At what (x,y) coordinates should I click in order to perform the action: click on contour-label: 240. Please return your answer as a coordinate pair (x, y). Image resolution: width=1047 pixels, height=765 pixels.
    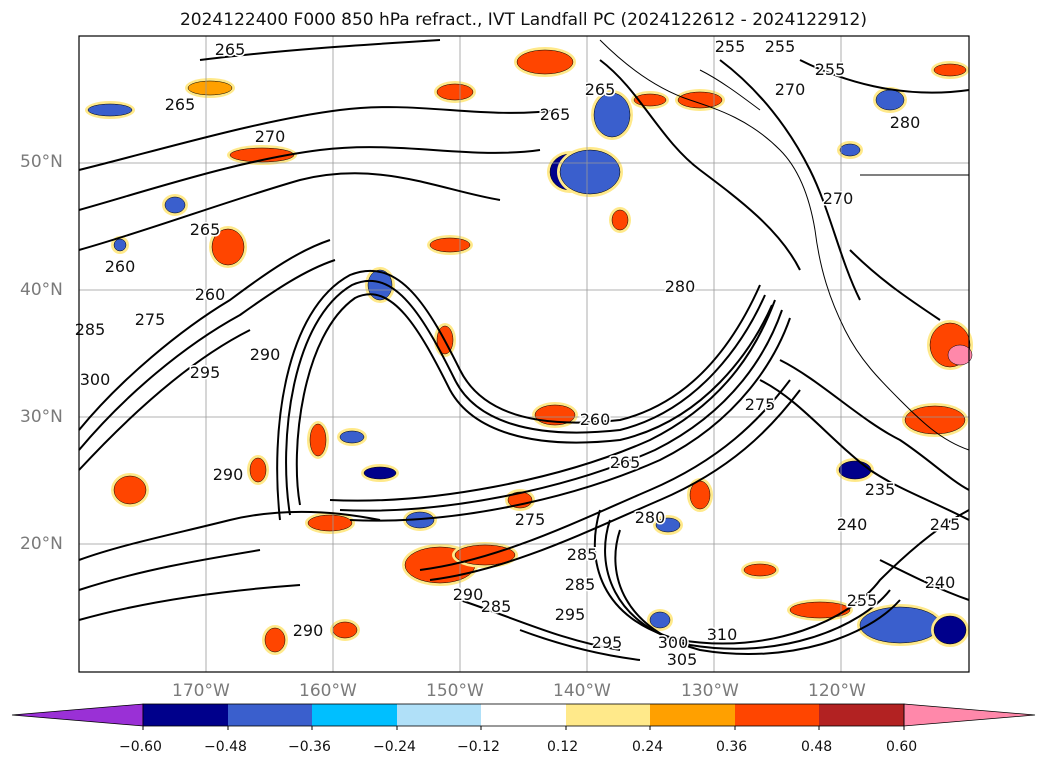
    Looking at the image, I should click on (852, 524).